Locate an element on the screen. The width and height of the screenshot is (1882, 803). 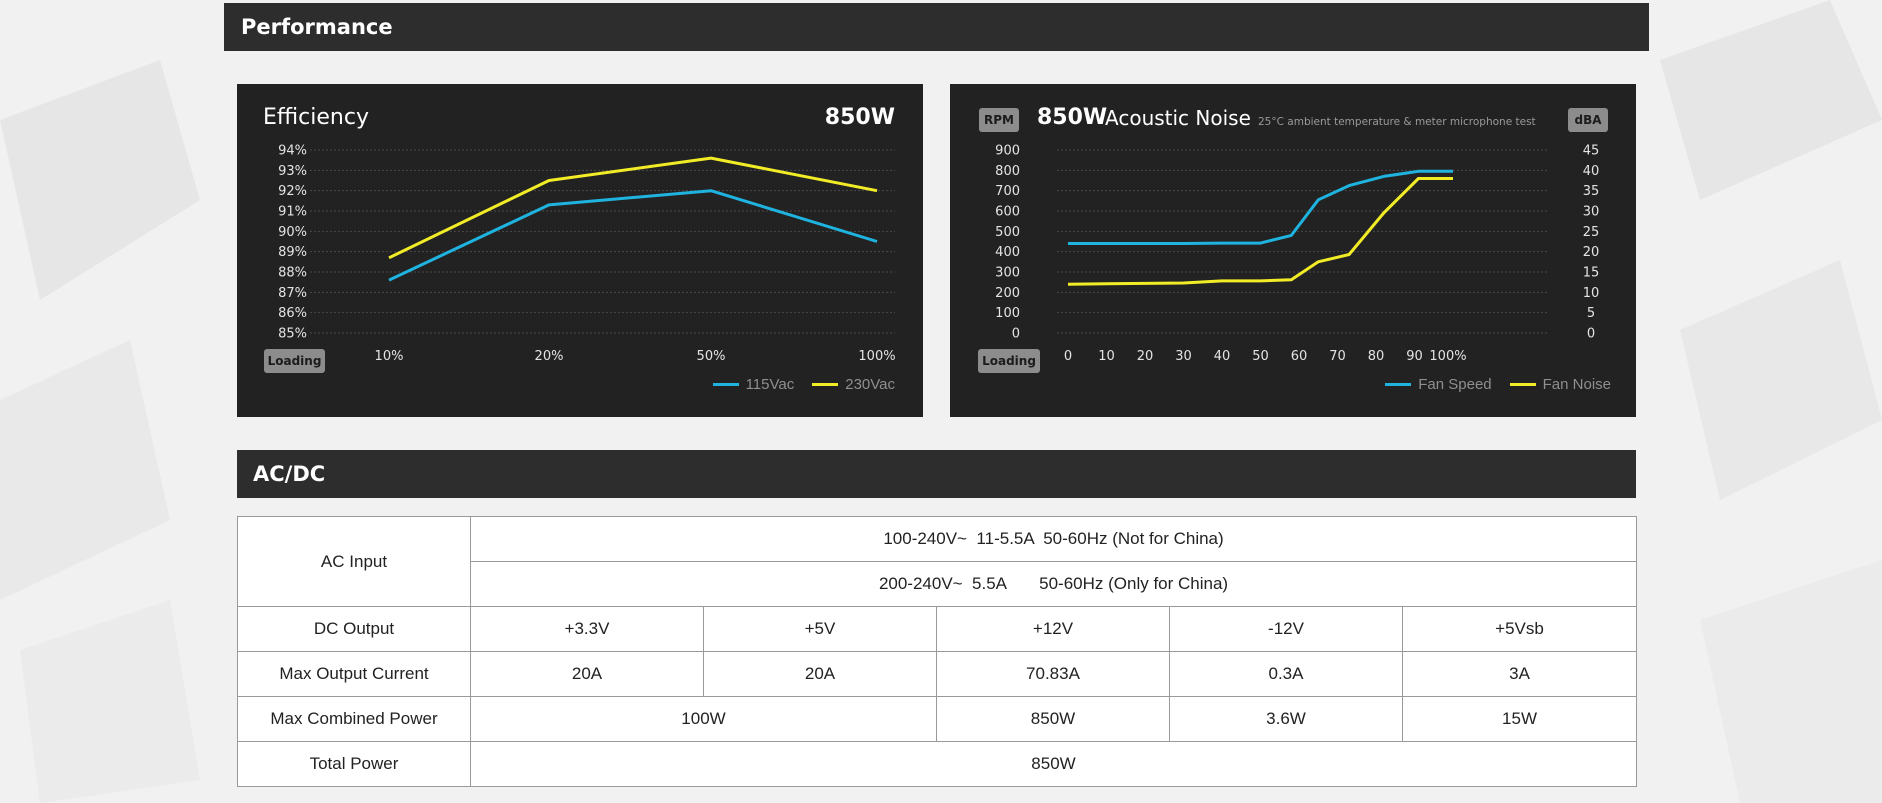
legend-label-230vac: 230Vac is located at coordinates (870, 384).